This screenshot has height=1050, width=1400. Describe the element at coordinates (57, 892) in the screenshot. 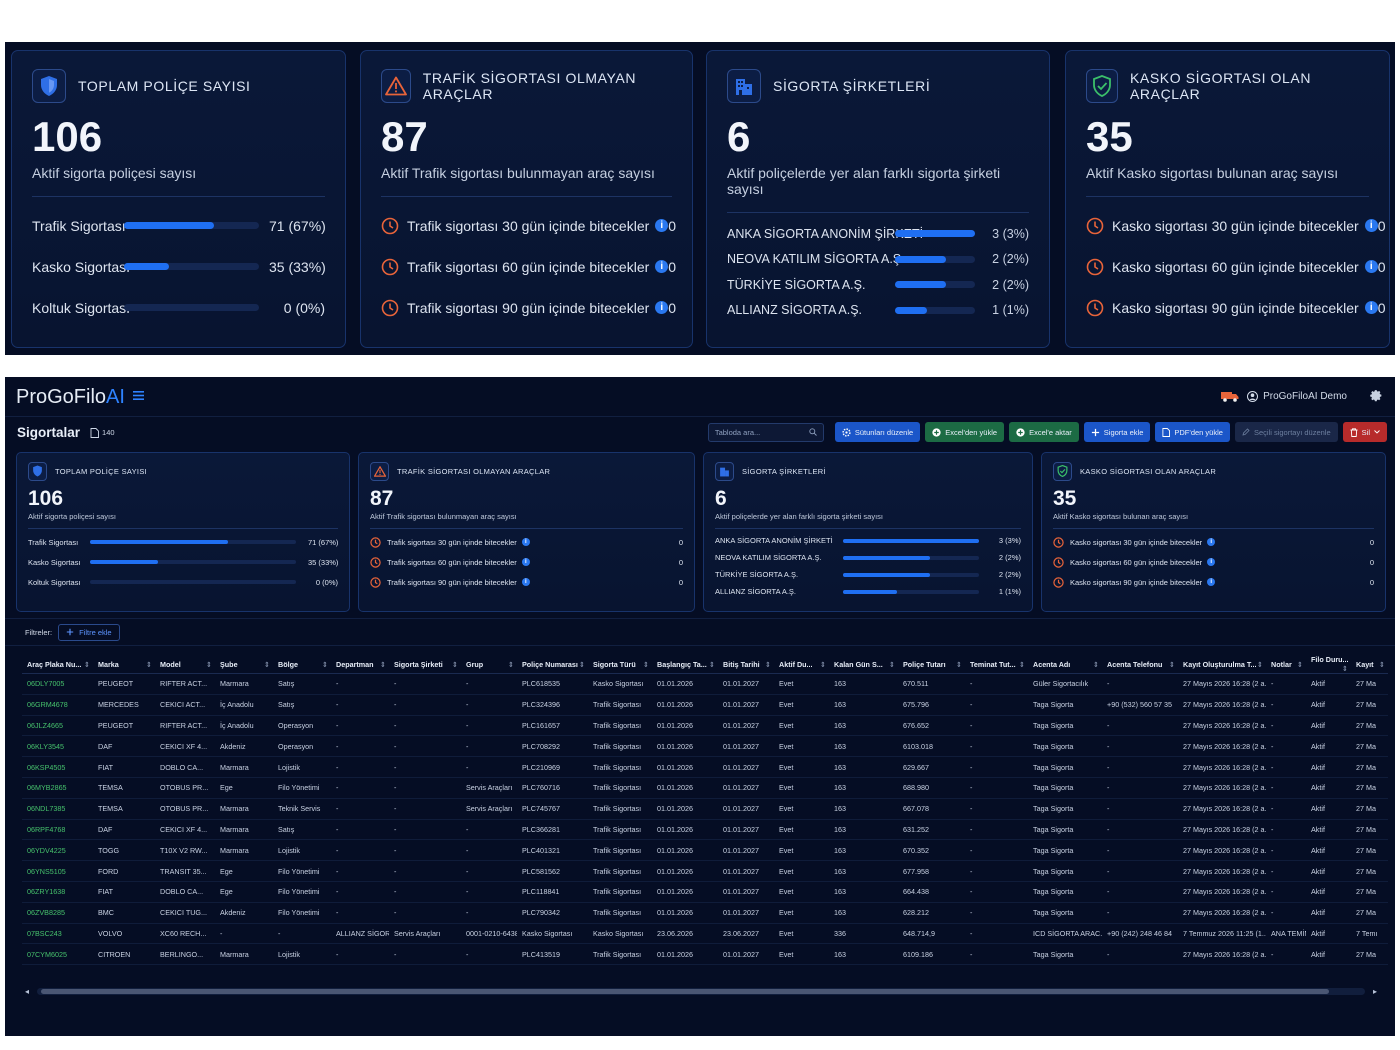

I see `plate-link: 06ZRY1638` at that location.